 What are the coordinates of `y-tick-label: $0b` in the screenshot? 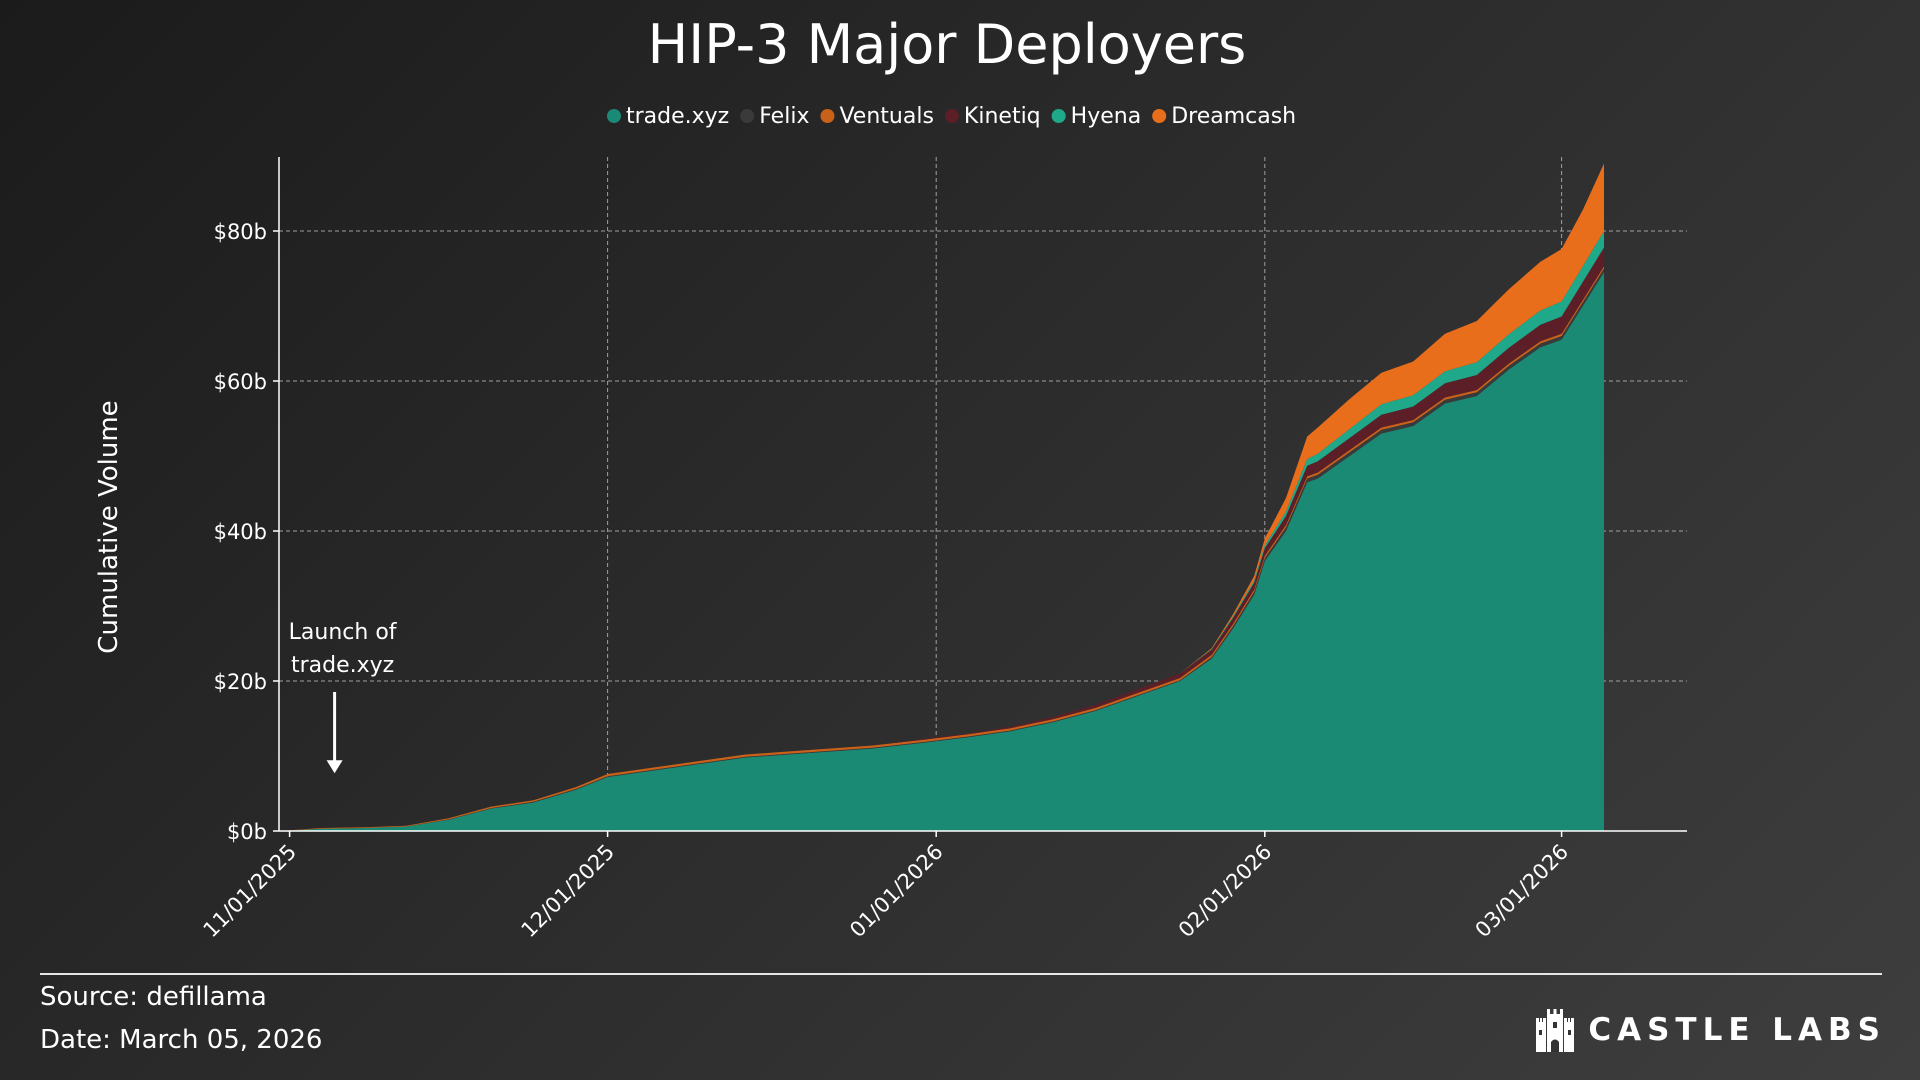 It's located at (247, 832).